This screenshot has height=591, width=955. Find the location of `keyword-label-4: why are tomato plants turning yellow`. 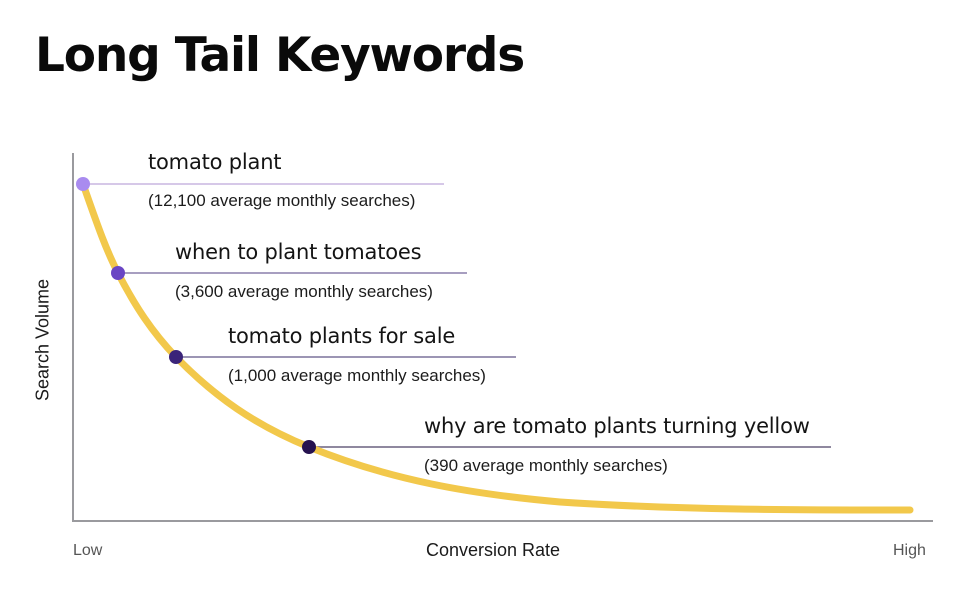

keyword-label-4: why are tomato plants turning yellow is located at coordinates (617, 426).